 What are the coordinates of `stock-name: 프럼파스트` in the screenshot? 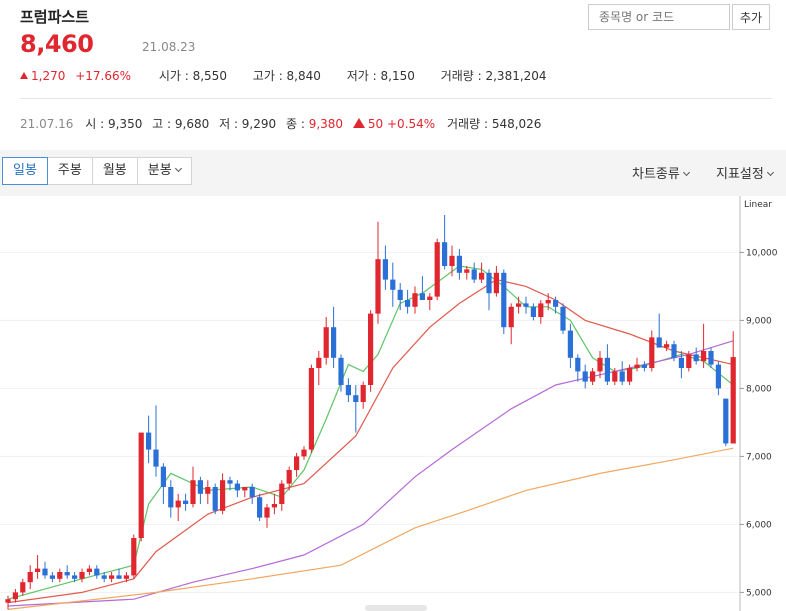 It's located at (55, 17).